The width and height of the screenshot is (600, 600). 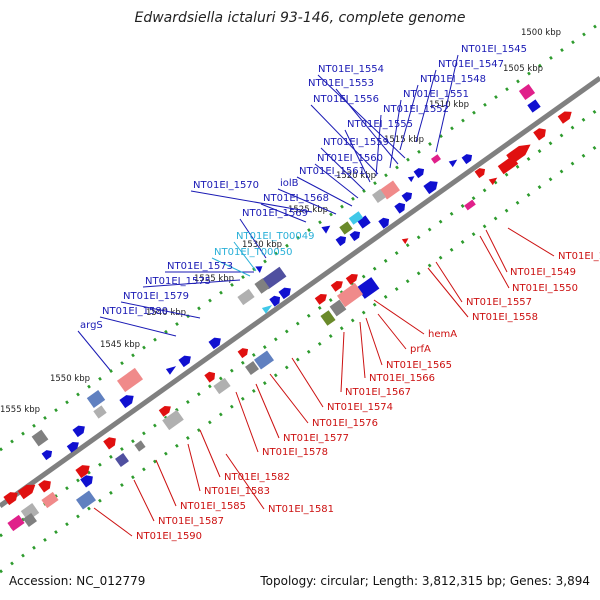 What do you see at coordinates (275, 236) in the screenshot?
I see `rna-gene-label: NT01EI_T00049` at bounding box center [275, 236].